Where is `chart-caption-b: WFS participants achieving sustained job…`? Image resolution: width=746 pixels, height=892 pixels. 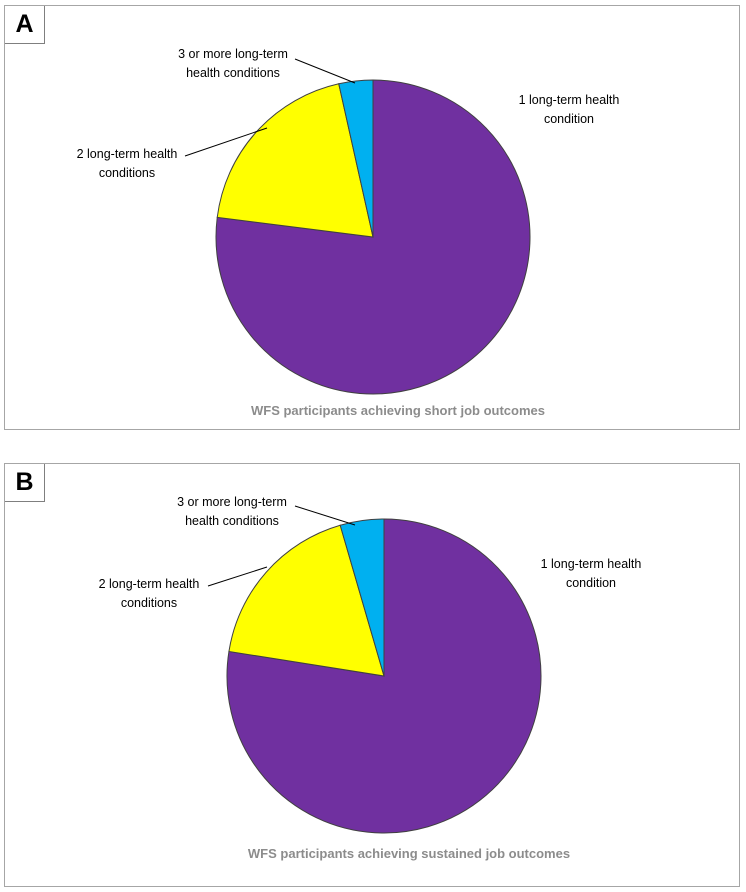
chart-caption-b: WFS participants achieving sustained job… is located at coordinates (409, 853).